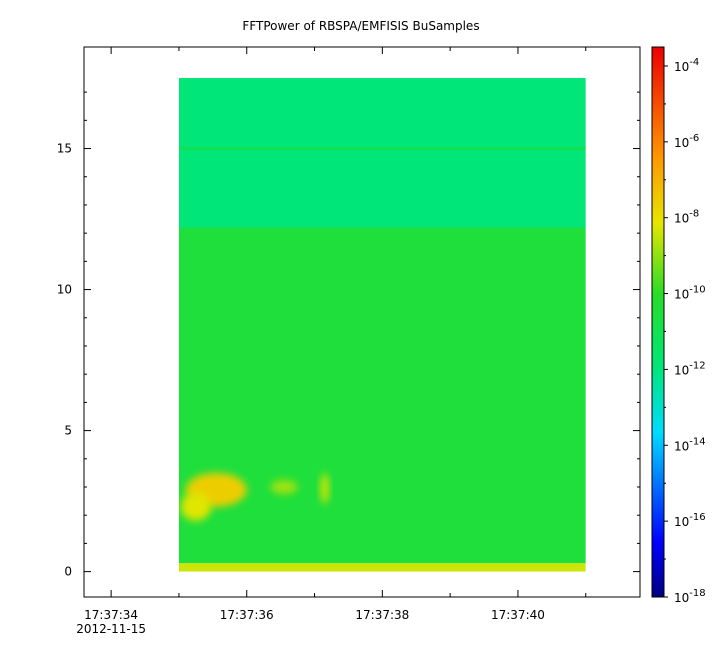 This screenshot has height=660, width=724. Describe the element at coordinates (686, 217) in the screenshot. I see `colorbar-tick-label: 10⁻⁸` at that location.